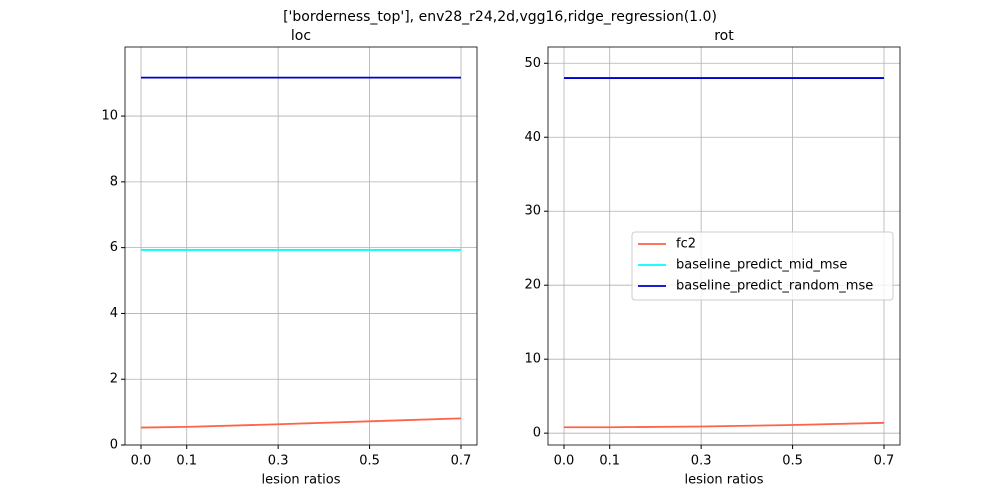  I want to click on legend-label: baseline_predict_random_mse, so click(774, 286).